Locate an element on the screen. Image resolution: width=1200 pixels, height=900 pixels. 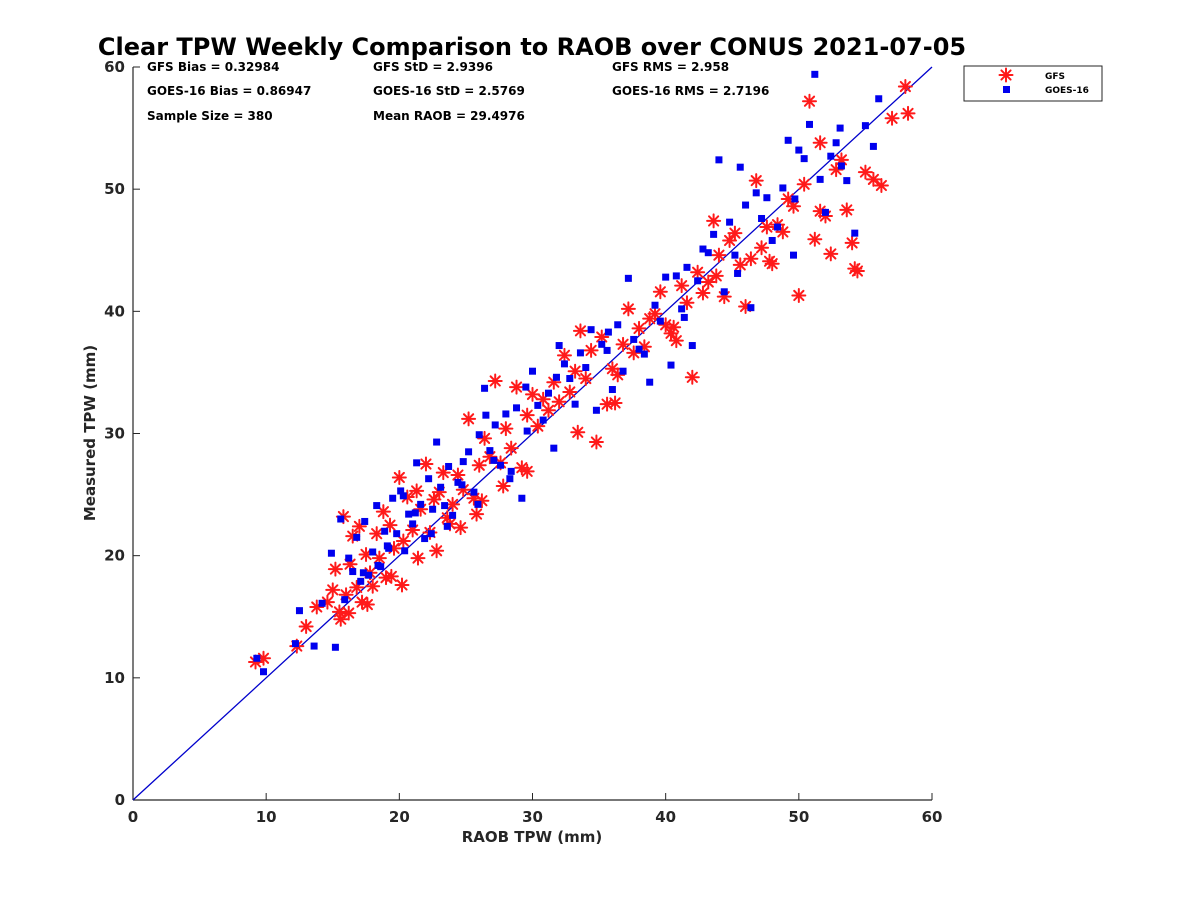
legend: GFS GOES-16 is located at coordinates (1033, 83).